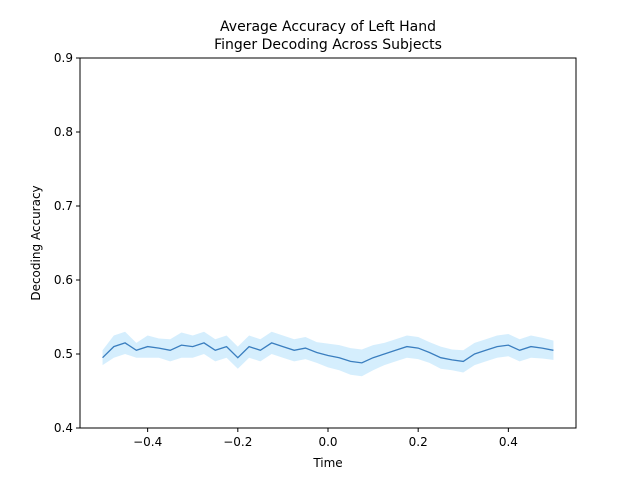 The height and width of the screenshot is (480, 640). I want to click on x-tick-label: −0.4, so click(147, 442).